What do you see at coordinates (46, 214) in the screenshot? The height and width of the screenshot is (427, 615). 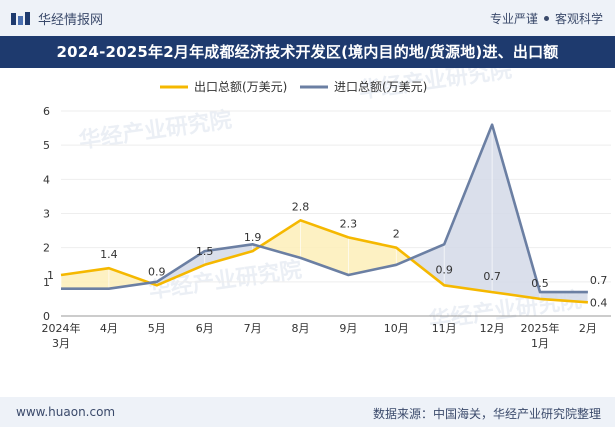 I see `y-tick-label: 3` at bounding box center [46, 214].